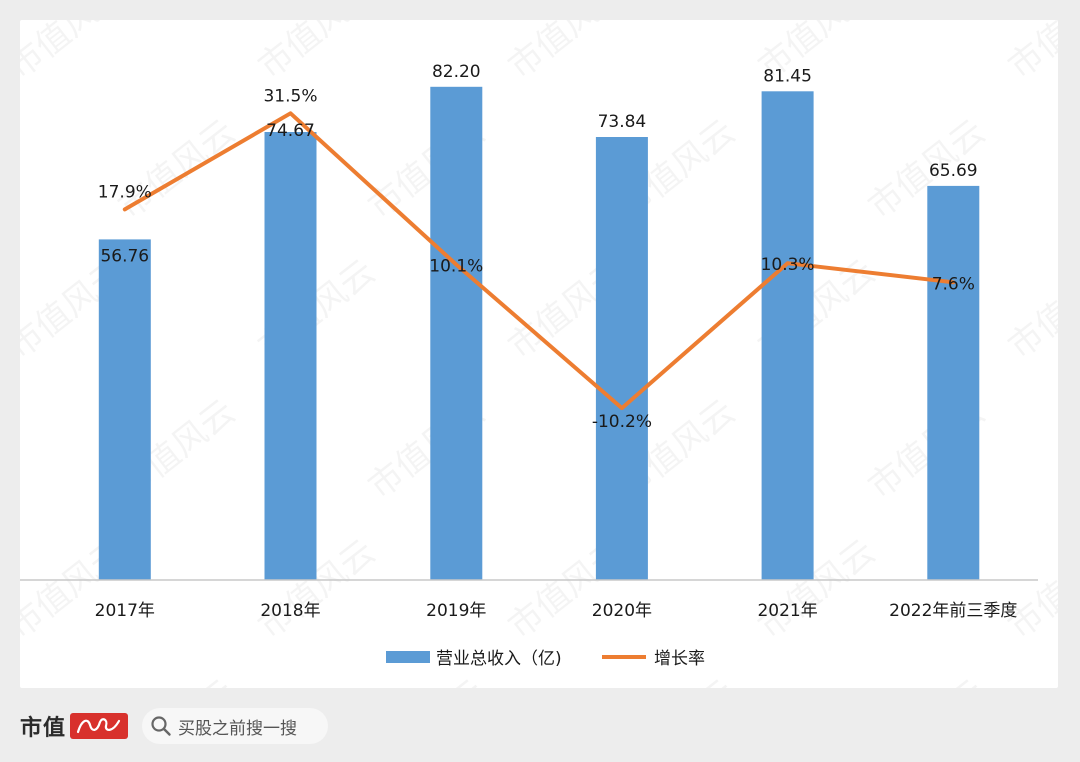  Describe the element at coordinates (125, 192) in the screenshot. I see `growth-rate-label: 17.9%` at that location.